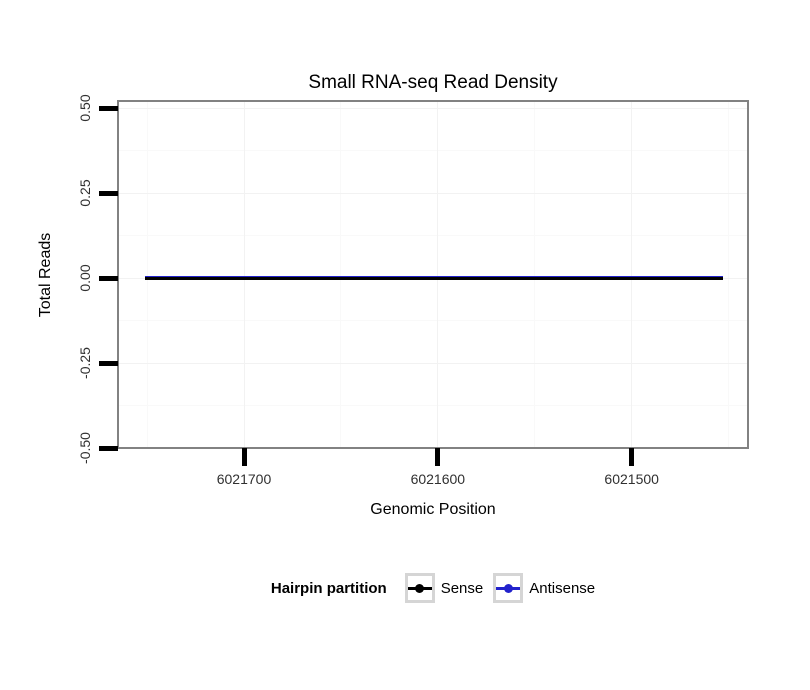 This screenshot has width=810, height=690. I want to click on x-tick-label: 6021700, so click(244, 479).